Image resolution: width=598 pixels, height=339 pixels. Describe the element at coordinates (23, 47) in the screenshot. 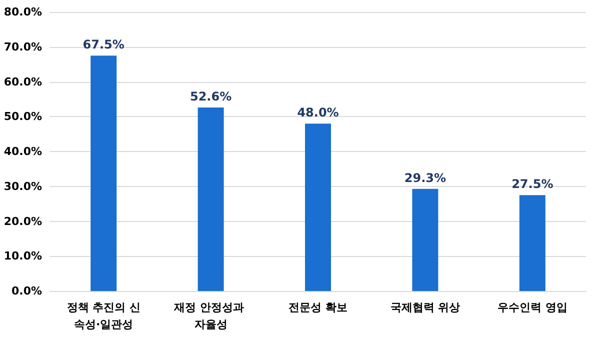

I see `y-tick-label: 70.0%` at that location.